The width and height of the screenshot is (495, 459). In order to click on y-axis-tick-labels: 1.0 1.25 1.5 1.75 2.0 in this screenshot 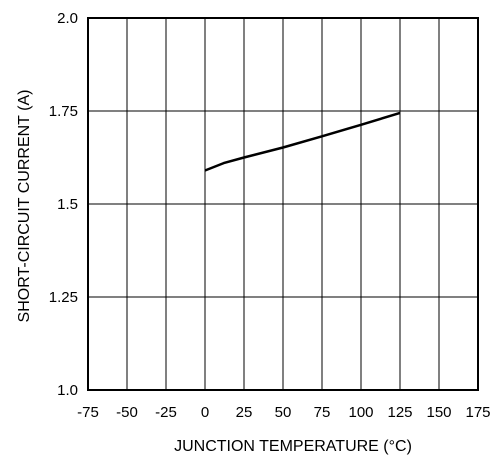, I will do `click(63, 204)`.